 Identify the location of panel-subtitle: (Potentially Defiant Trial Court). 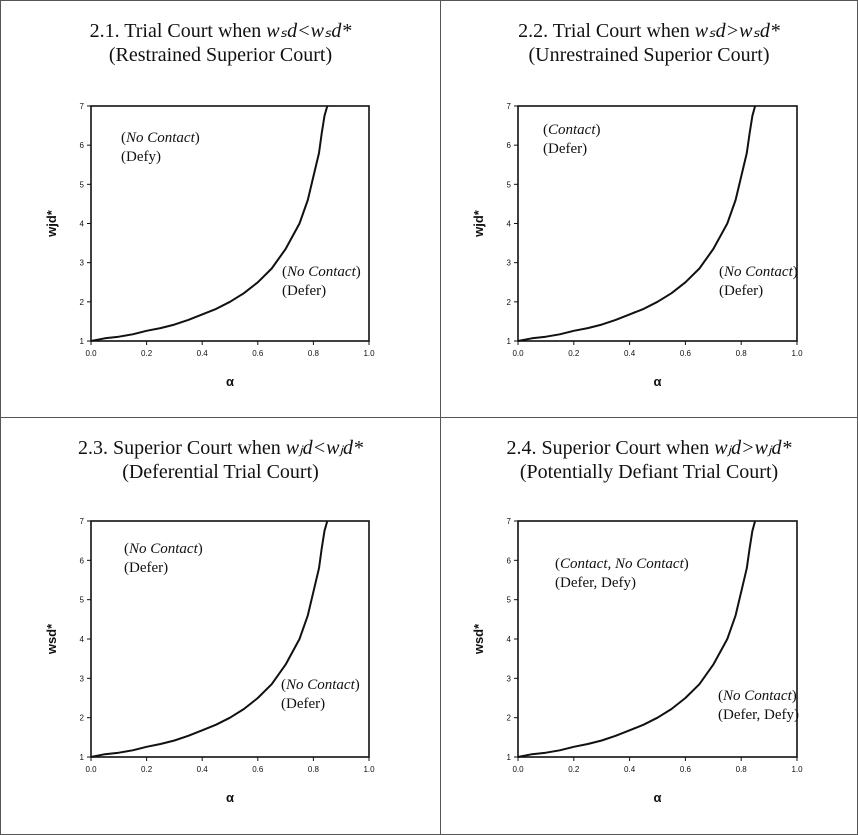
(649, 472).